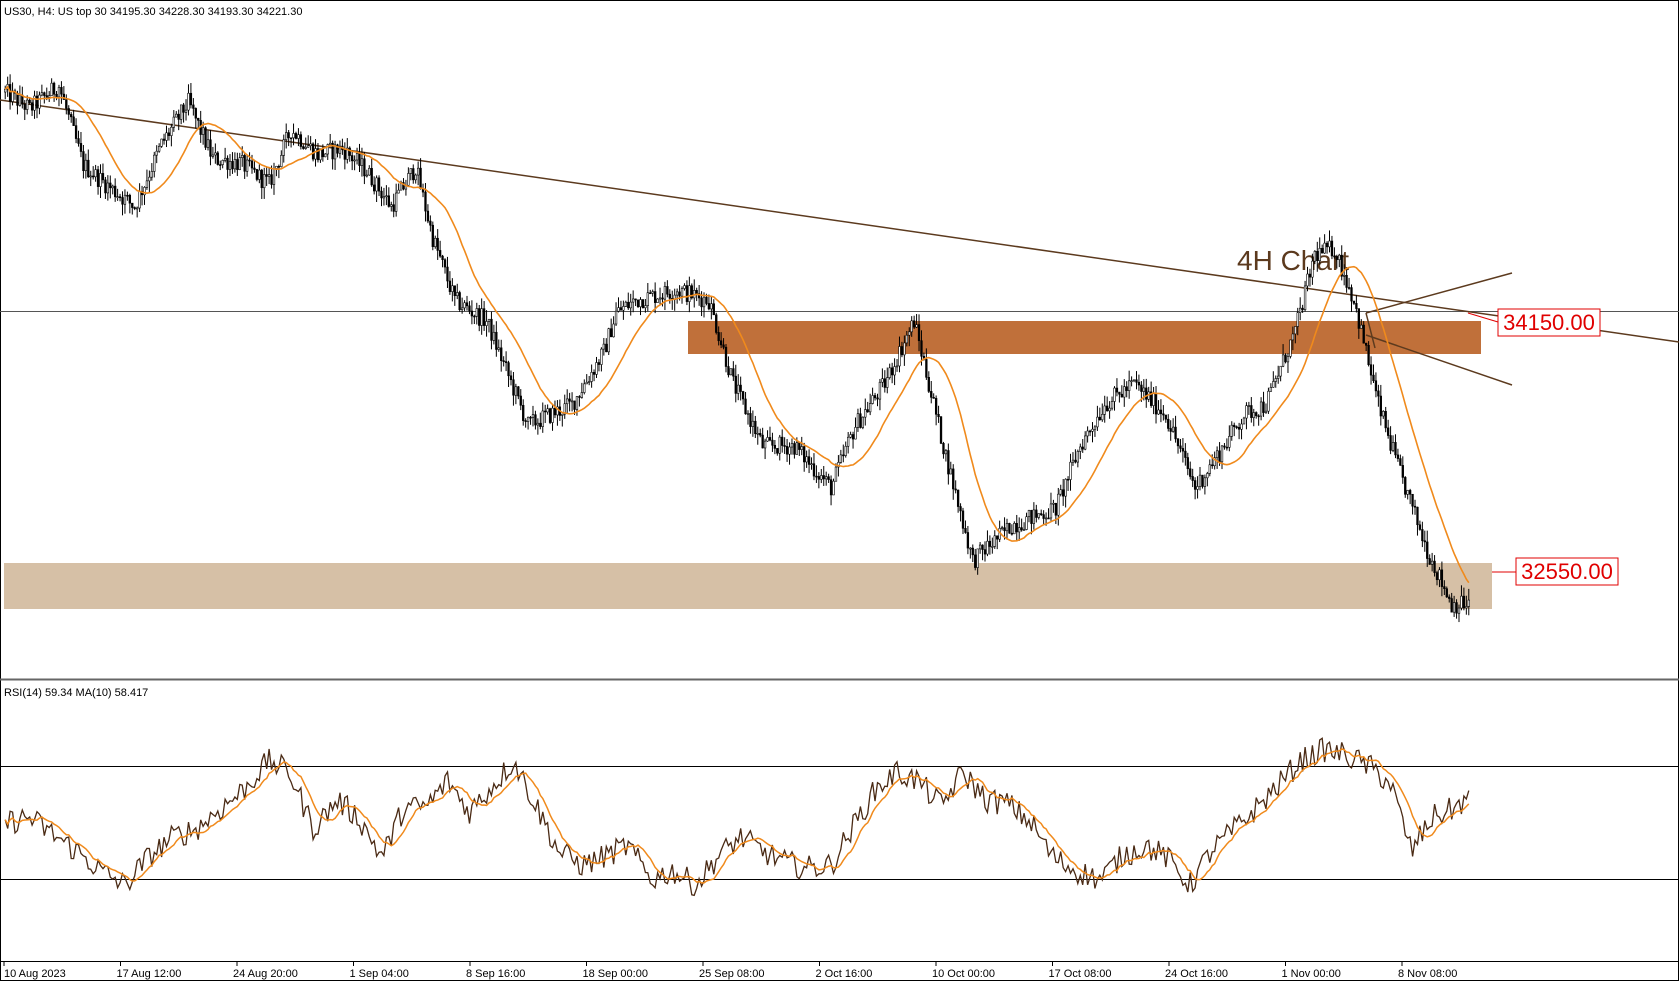 This screenshot has width=1679, height=986. I want to click on wedge-upper-line, so click(1439, 293).